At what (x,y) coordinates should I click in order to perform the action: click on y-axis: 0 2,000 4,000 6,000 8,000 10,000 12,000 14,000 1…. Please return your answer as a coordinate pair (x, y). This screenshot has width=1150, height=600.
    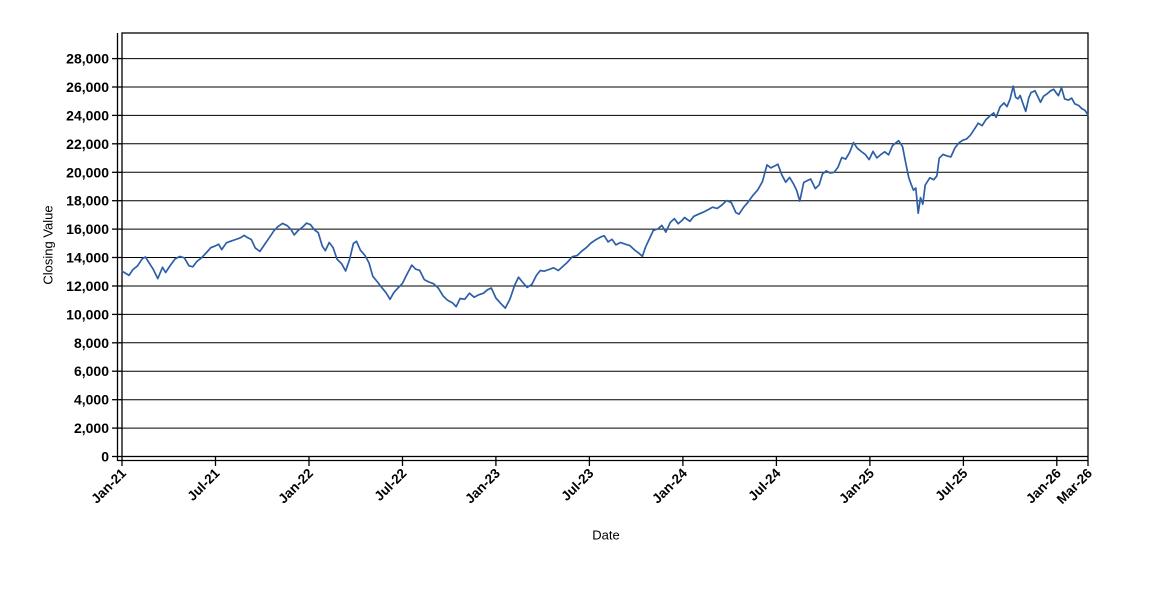
    Looking at the image, I should click on (94, 258).